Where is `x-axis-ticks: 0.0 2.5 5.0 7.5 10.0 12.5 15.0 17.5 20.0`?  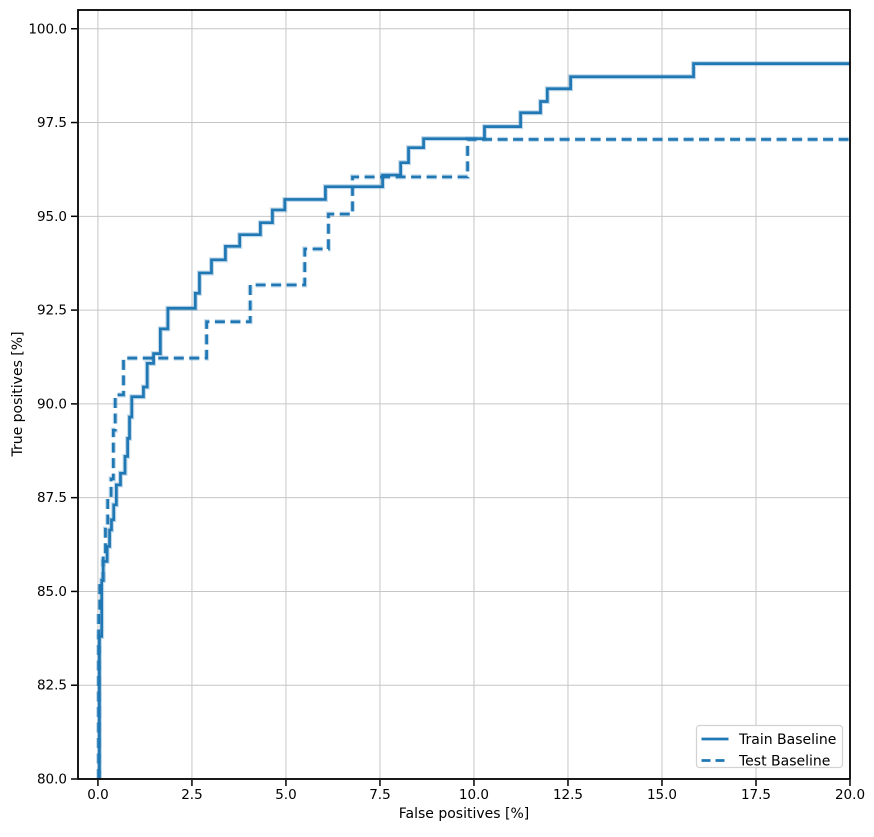 x-axis-ticks: 0.0 2.5 5.0 7.5 10.0 12.5 15.0 17.5 20.0 is located at coordinates (476, 791).